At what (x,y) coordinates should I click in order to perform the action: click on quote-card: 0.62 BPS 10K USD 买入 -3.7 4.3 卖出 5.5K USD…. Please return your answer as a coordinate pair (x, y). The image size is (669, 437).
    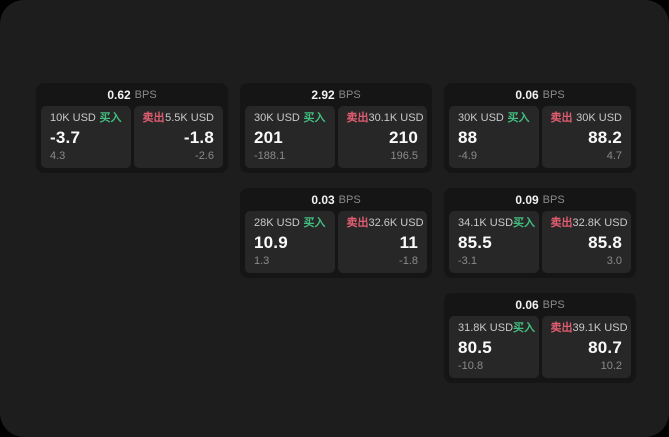
    Looking at the image, I should click on (132, 128).